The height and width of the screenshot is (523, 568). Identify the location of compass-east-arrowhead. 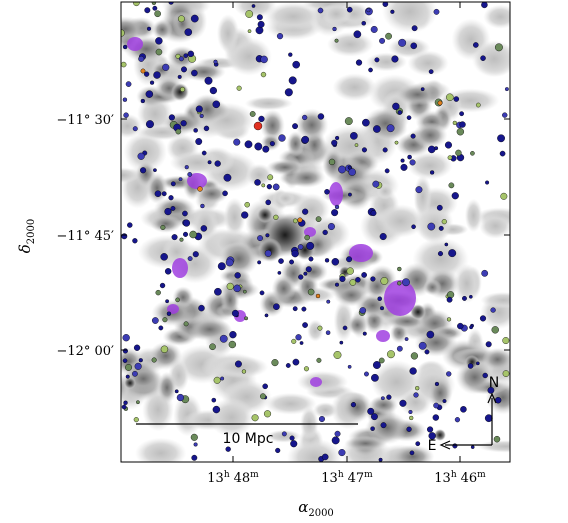
(445, 445).